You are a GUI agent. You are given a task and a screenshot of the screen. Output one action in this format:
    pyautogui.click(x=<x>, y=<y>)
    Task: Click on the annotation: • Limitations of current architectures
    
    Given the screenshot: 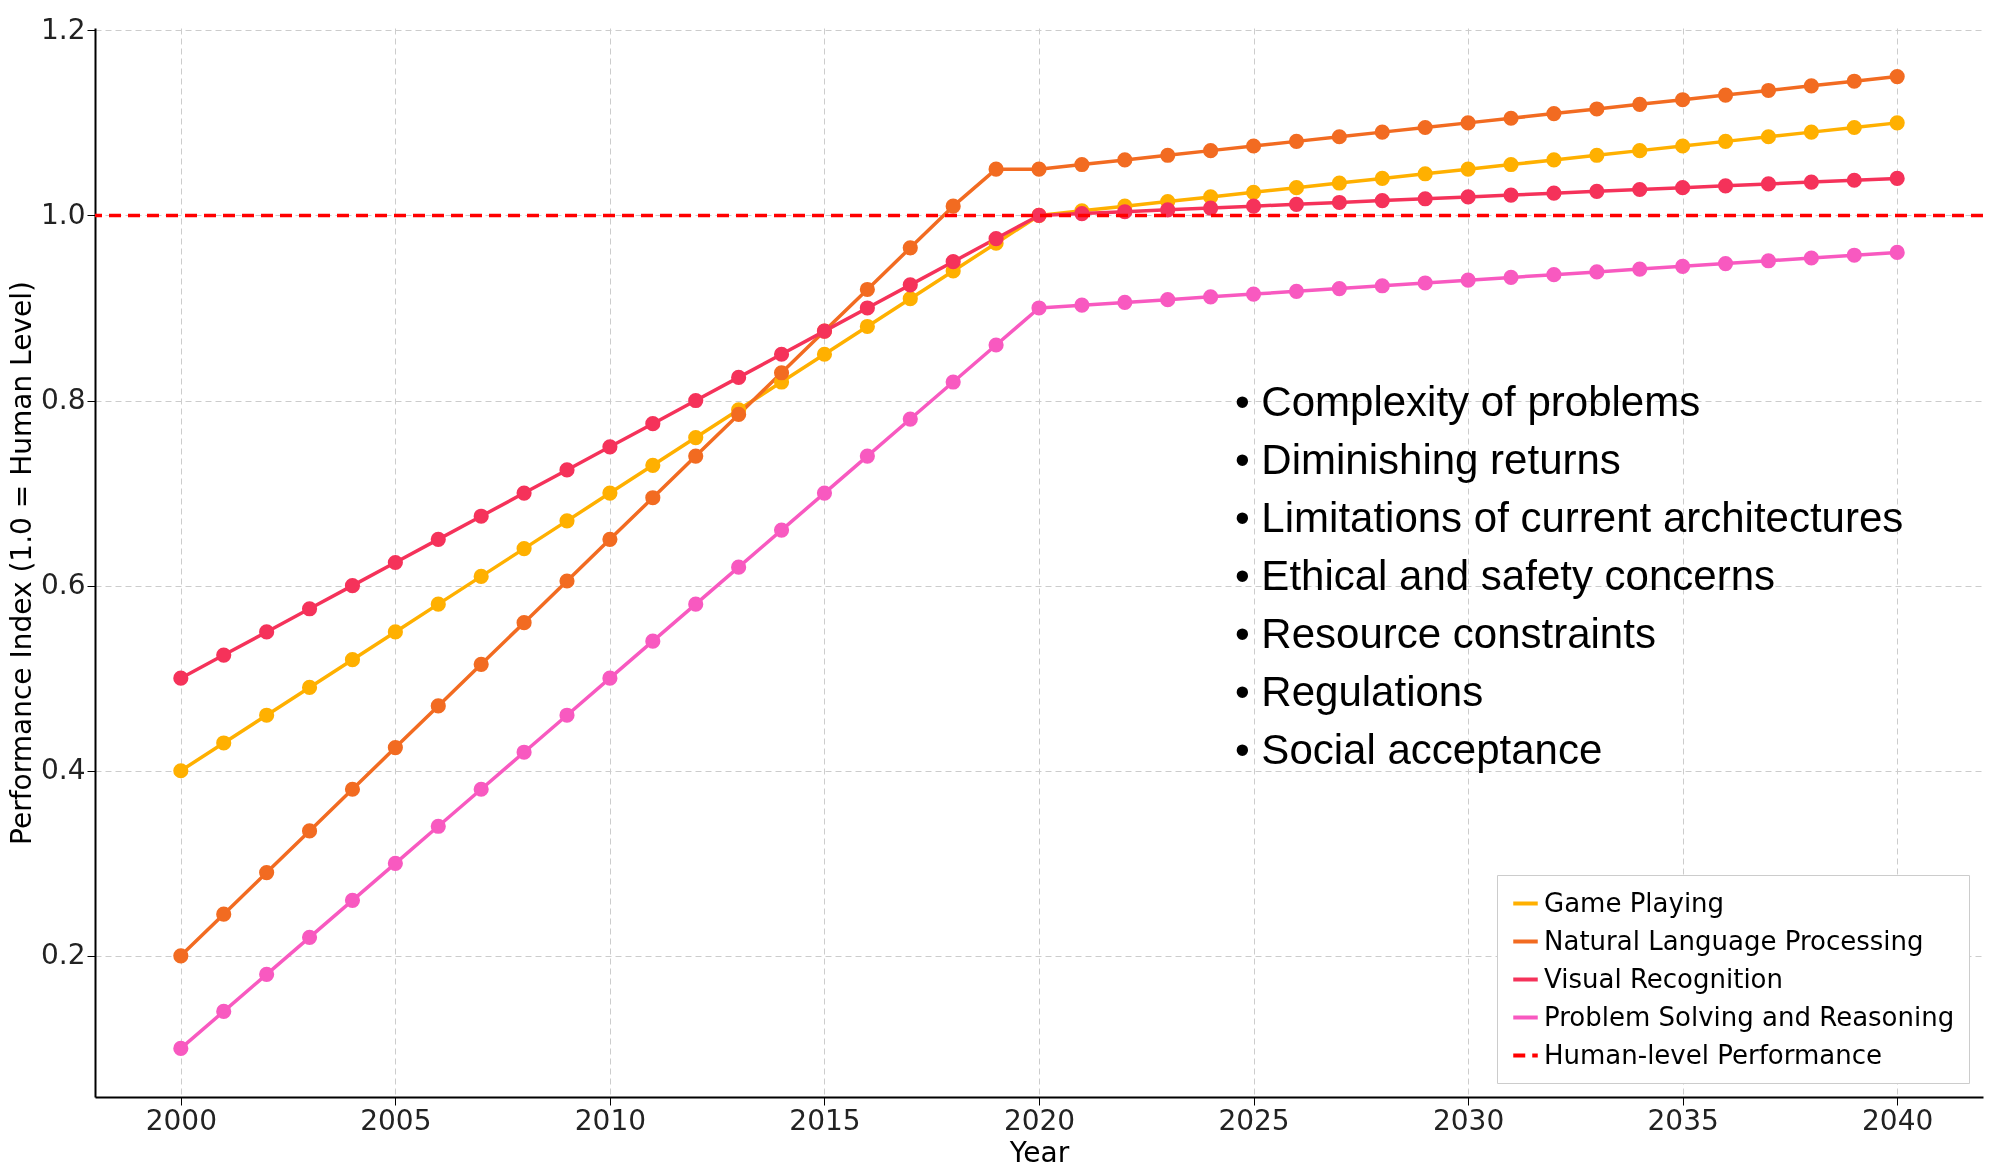 What is the action you would take?
    pyautogui.click(x=1569, y=517)
    